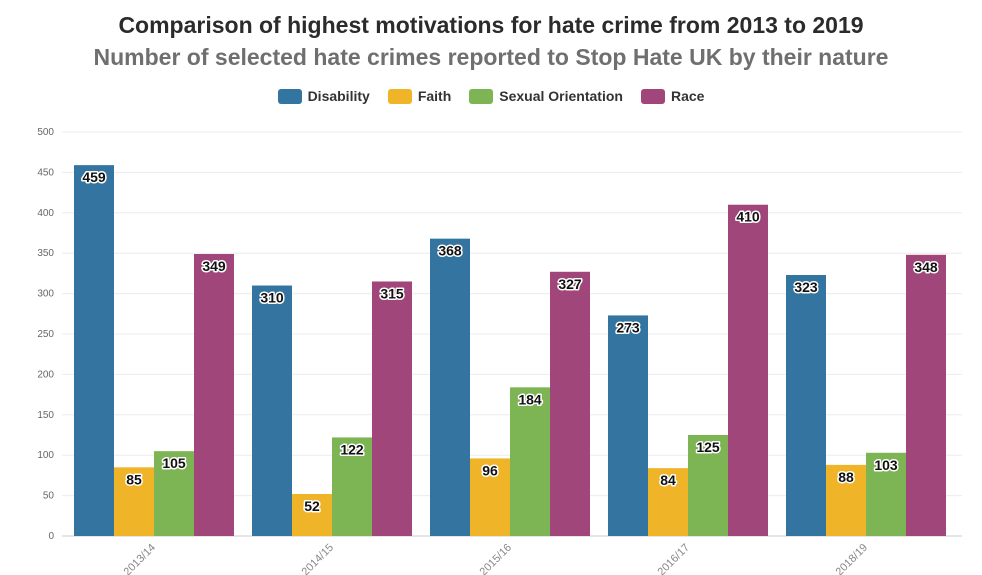  I want to click on y-tick-label: 400, so click(45, 213).